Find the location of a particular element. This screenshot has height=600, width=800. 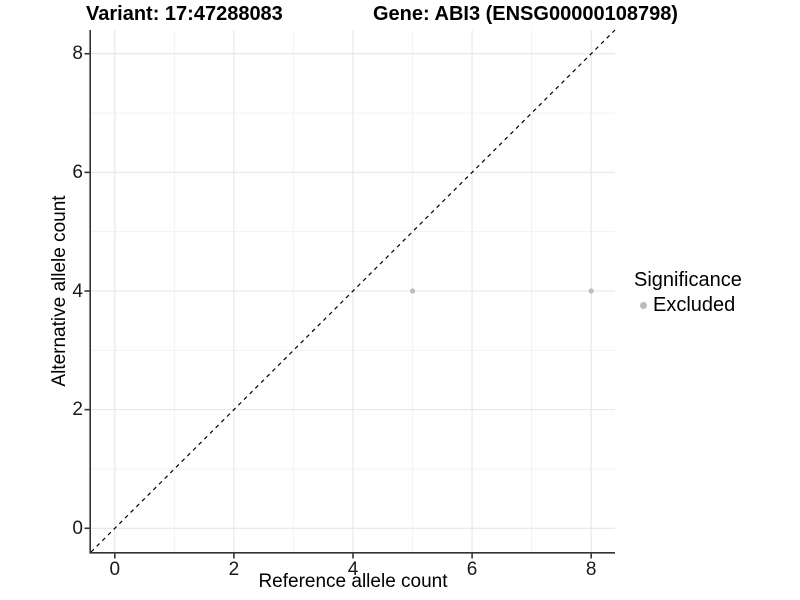

gene-title: Gene: ABI3 (ENSG00000108798) is located at coordinates (525, 14).